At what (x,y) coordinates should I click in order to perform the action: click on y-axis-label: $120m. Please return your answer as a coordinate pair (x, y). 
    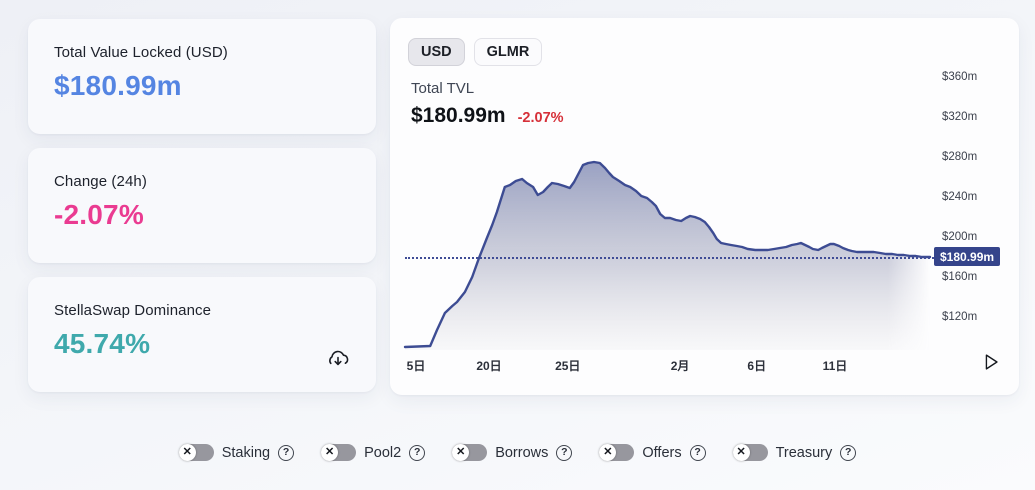
    Looking at the image, I should click on (960, 317).